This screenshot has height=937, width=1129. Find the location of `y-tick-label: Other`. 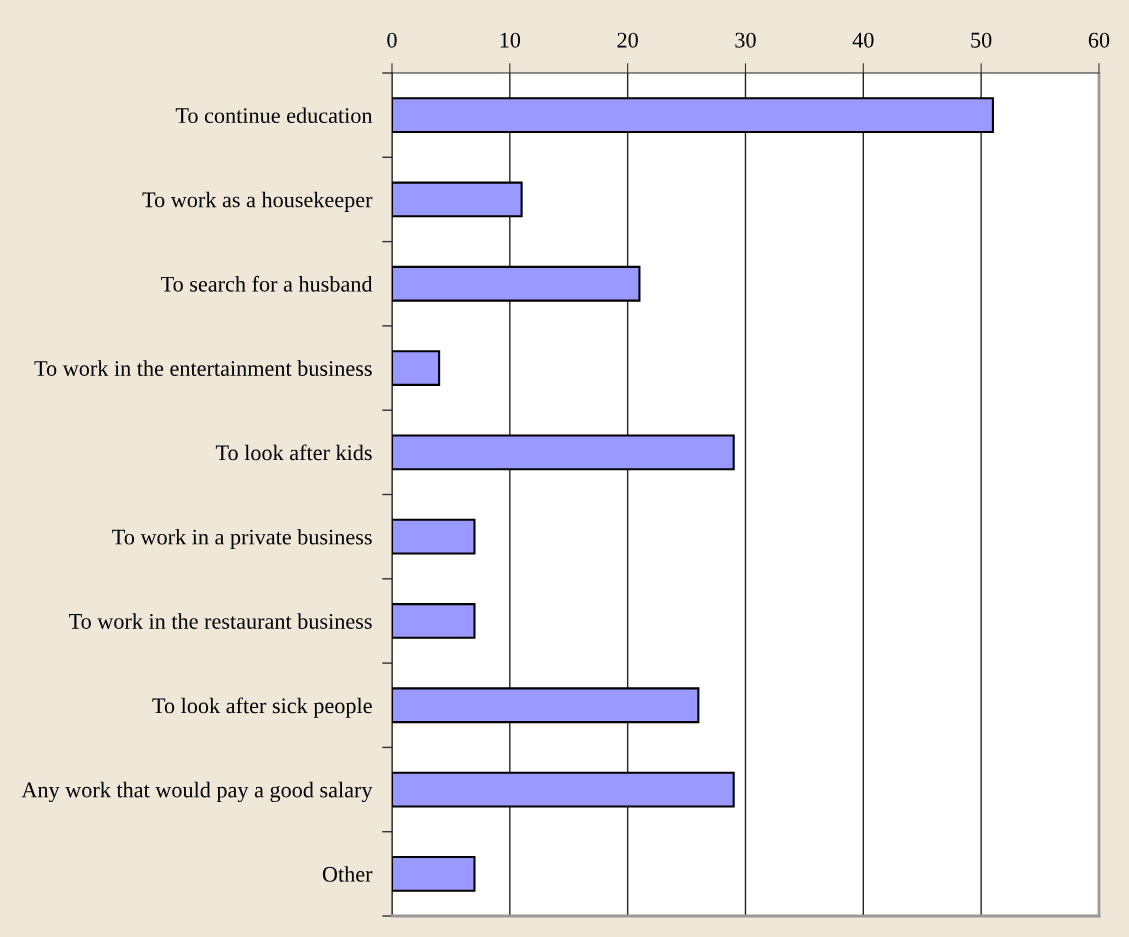

y-tick-label: Other is located at coordinates (347, 874).